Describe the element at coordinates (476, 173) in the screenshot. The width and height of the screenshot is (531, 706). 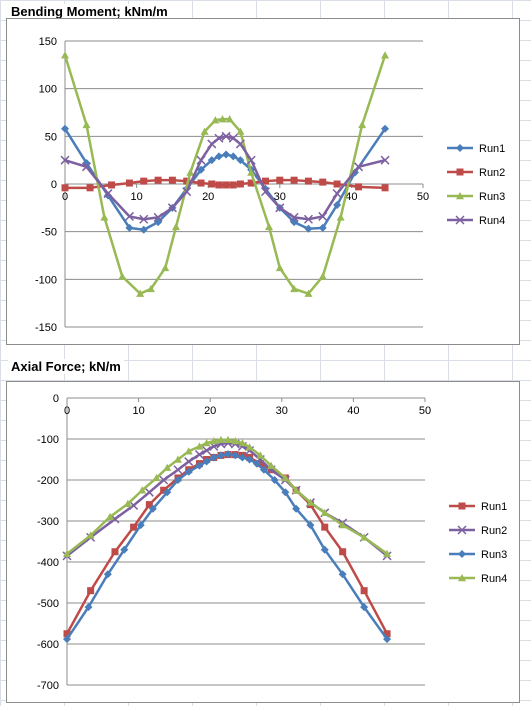
I see `legend-item: Run2` at that location.